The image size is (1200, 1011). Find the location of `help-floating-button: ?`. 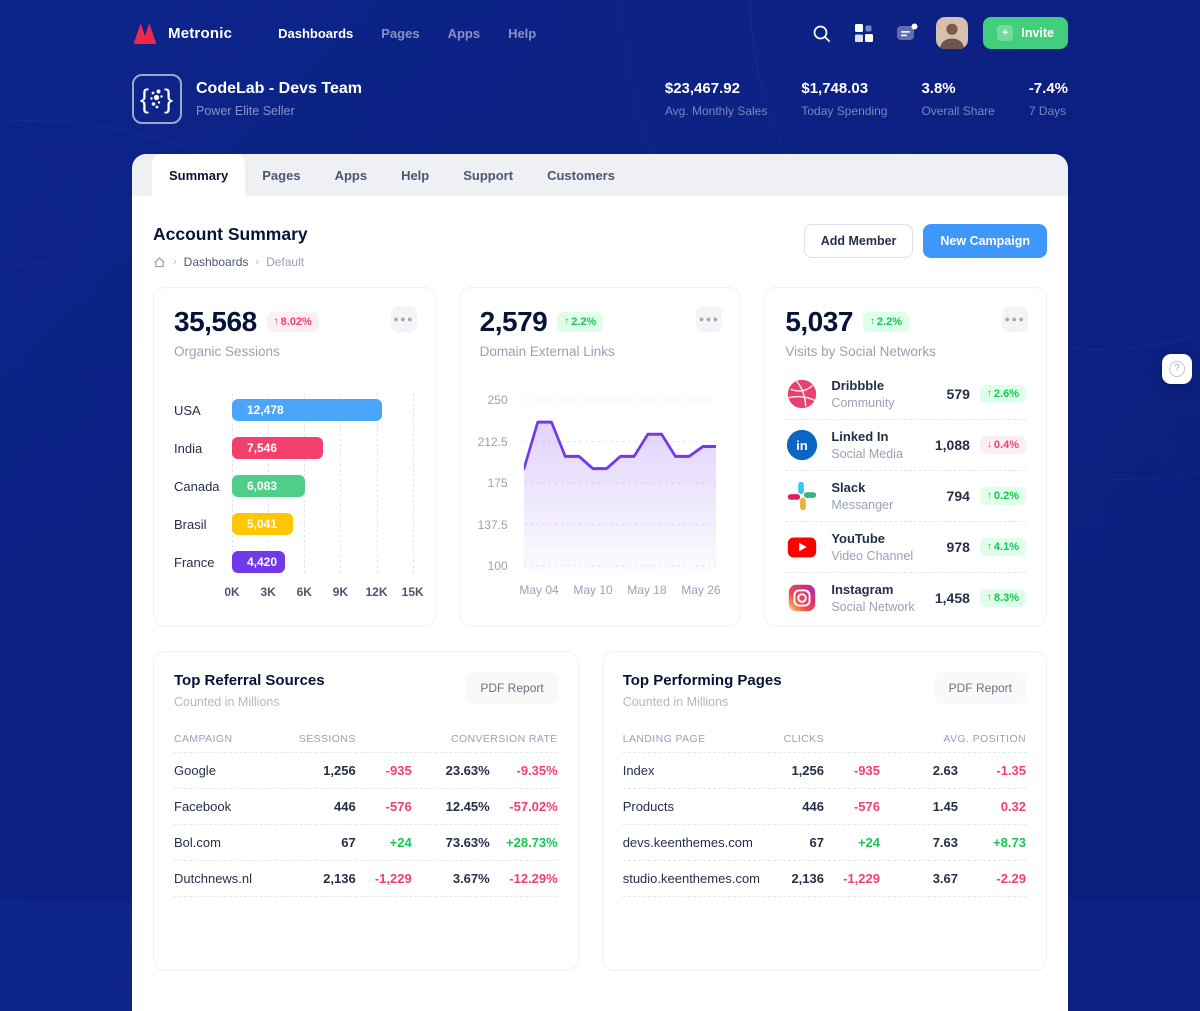

help-floating-button: ? is located at coordinates (1177, 369).